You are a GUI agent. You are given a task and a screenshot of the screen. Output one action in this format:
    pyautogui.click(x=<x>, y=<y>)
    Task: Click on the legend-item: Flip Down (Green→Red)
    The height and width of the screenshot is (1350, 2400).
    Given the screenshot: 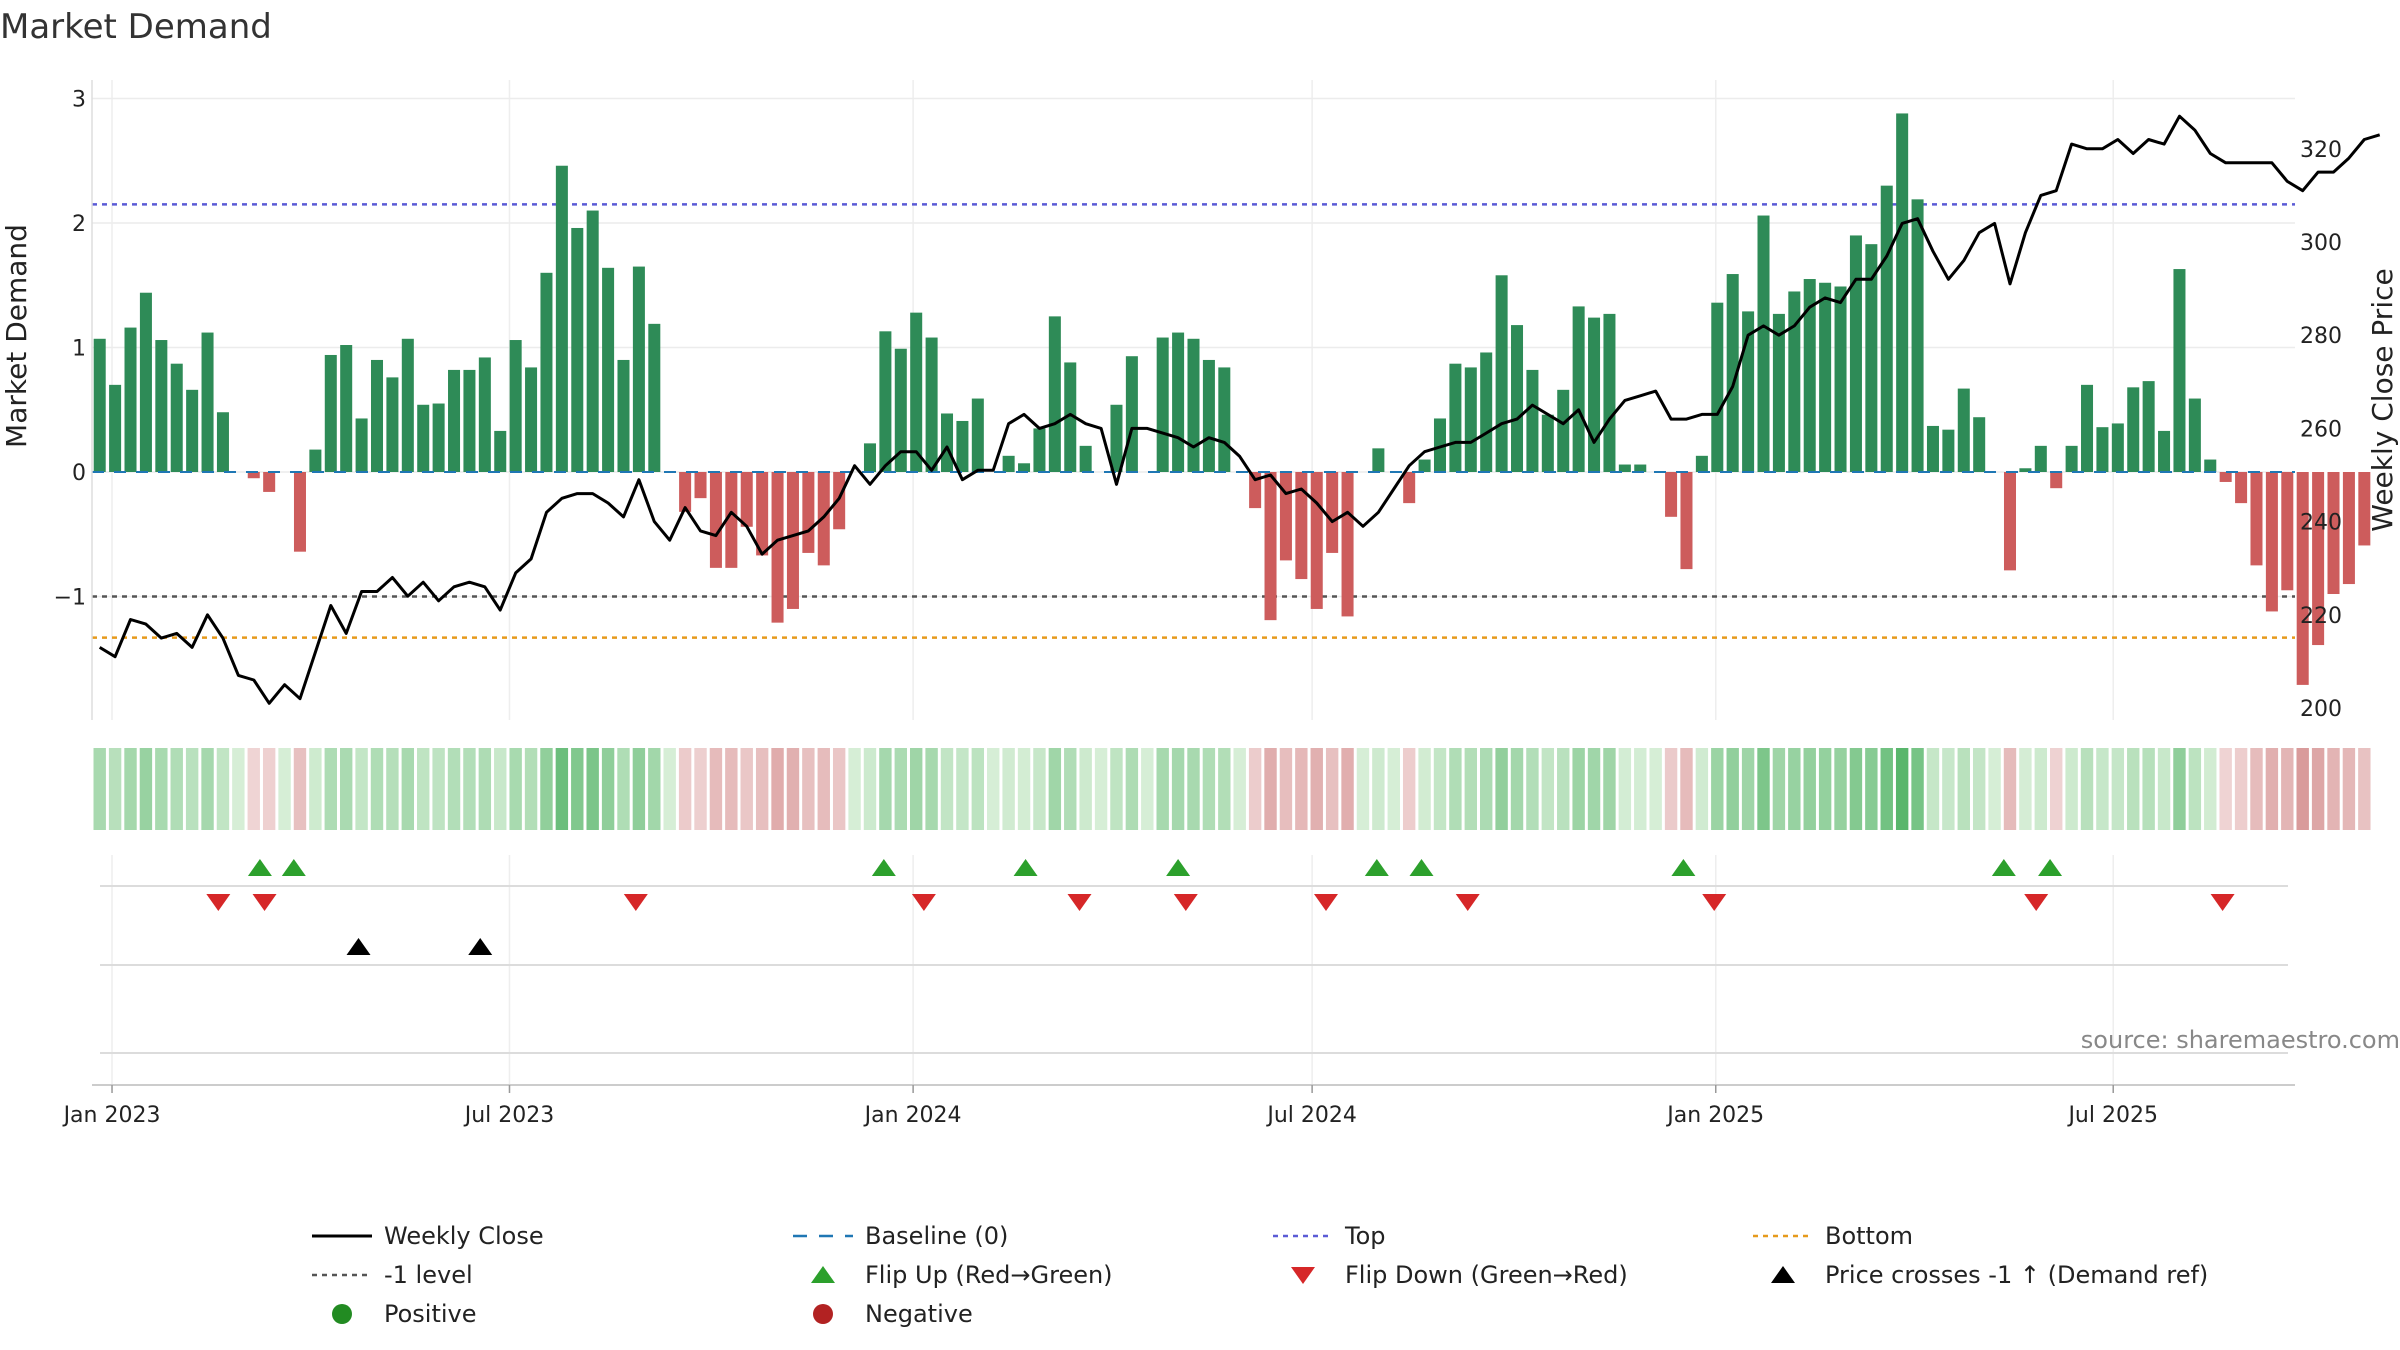 What is the action you would take?
    pyautogui.click(x=1459, y=1275)
    